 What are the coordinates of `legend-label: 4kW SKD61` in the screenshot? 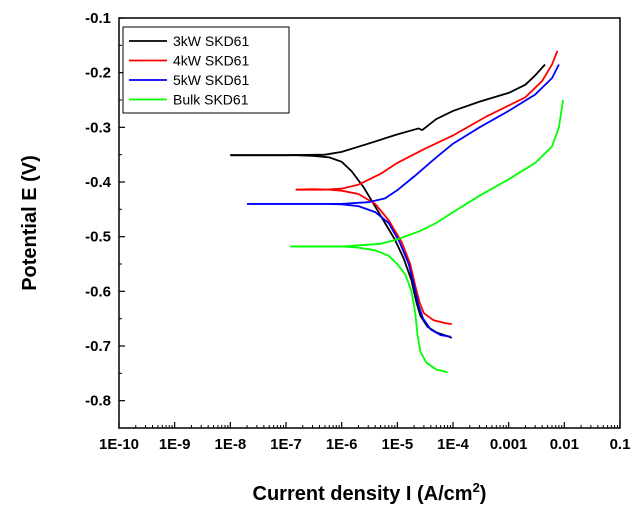 It's located at (211, 61).